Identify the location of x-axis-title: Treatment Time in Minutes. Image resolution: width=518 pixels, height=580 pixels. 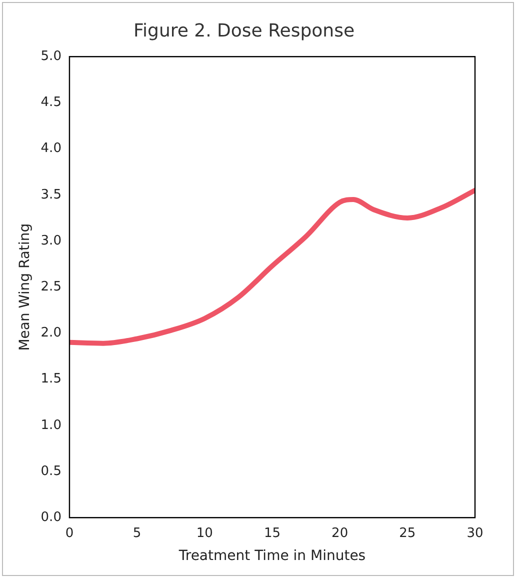
(272, 556).